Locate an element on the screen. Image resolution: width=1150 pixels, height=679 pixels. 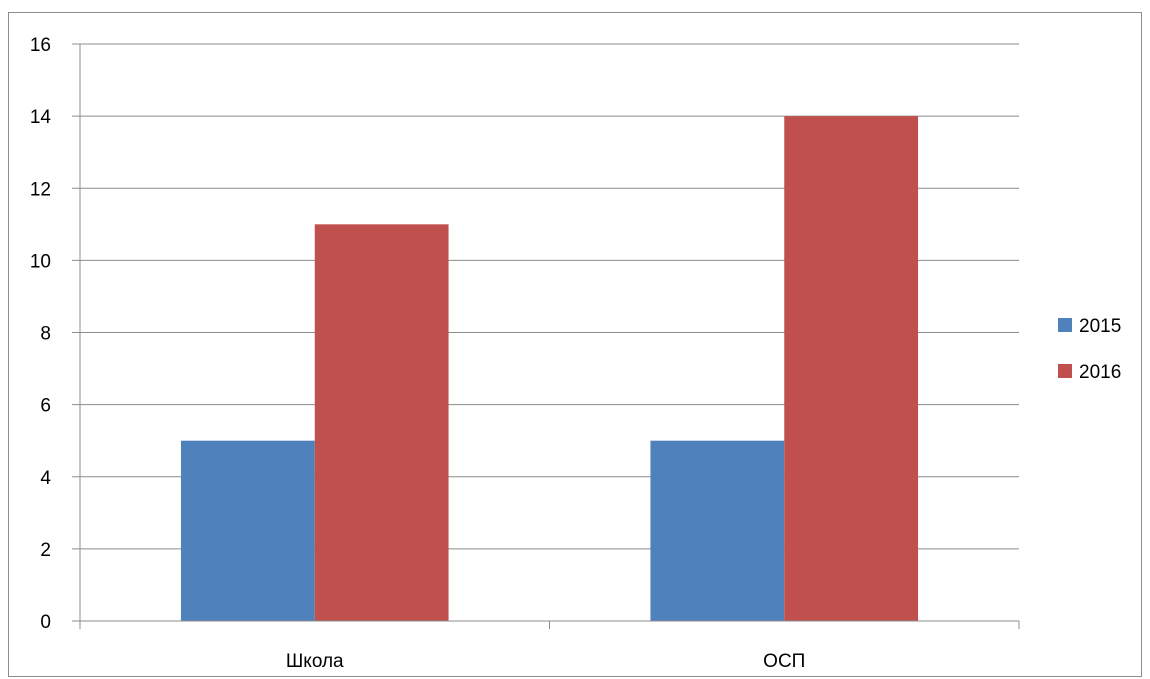
legend-label: 2015 is located at coordinates (1100, 326).